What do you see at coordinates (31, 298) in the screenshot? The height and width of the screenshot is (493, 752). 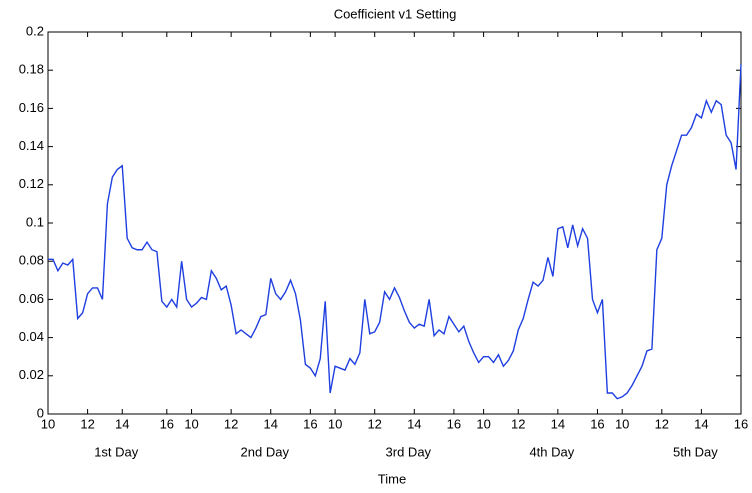 I see `y-tick-label: 0.06` at bounding box center [31, 298].